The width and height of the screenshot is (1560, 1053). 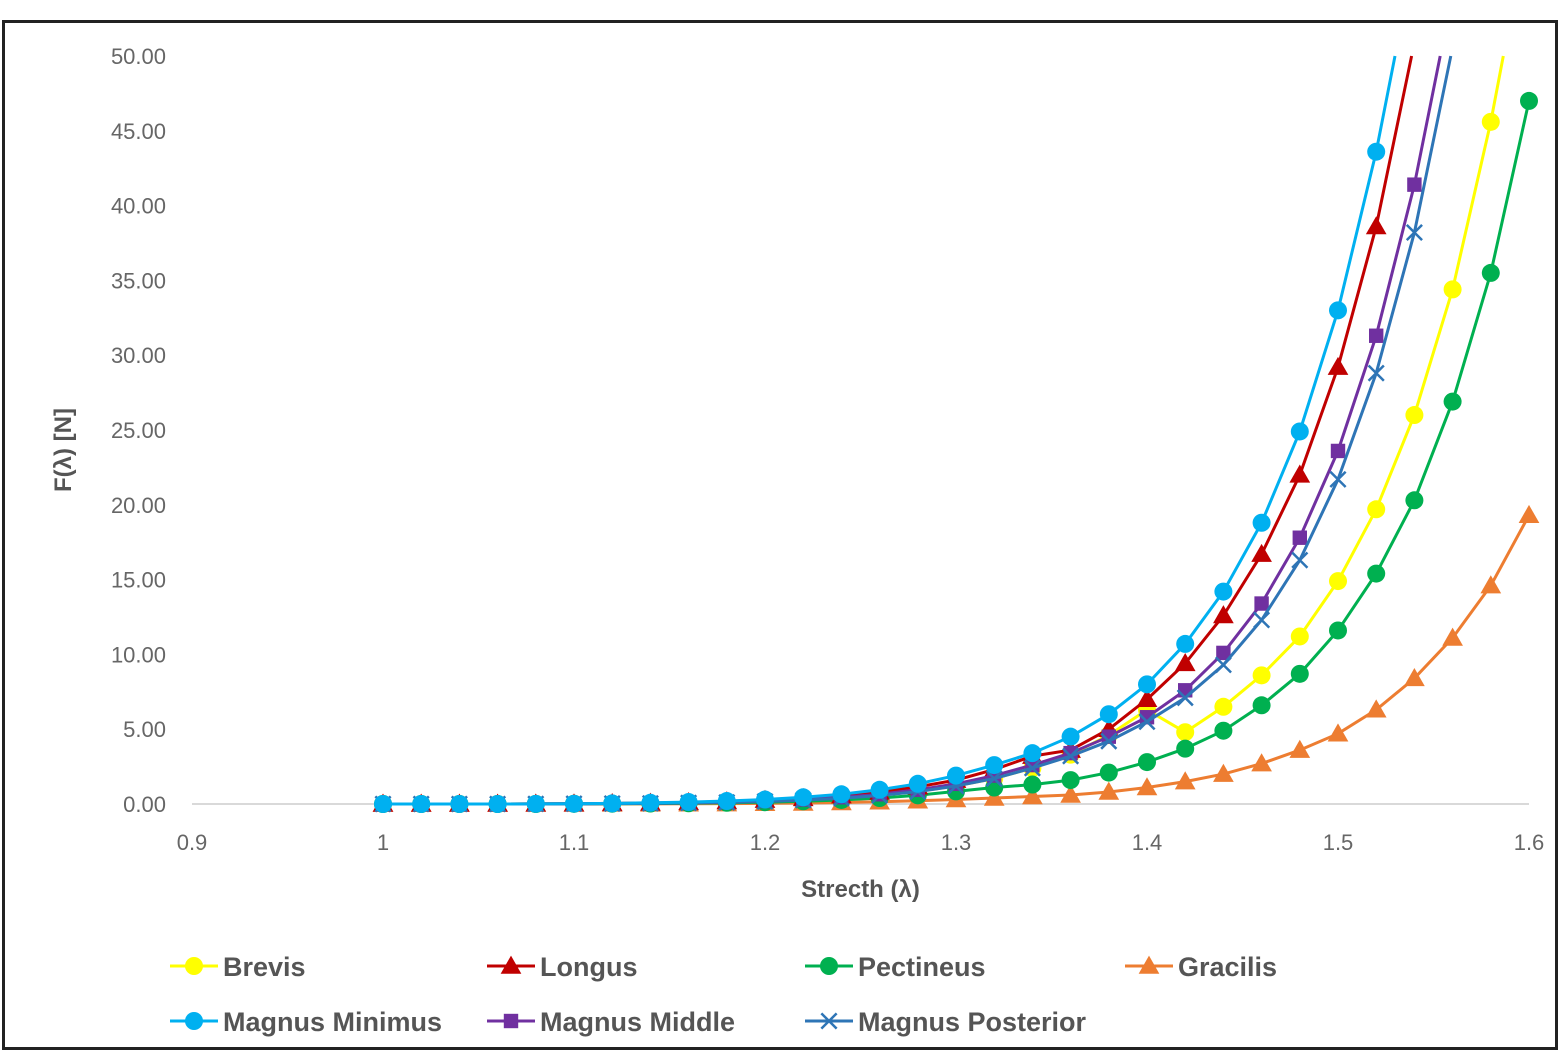 I want to click on y-tick-label: 5.00, so click(x=144, y=729).